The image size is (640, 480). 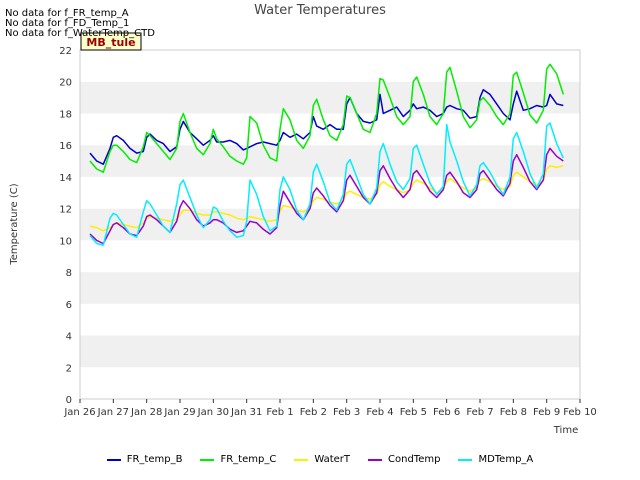 I want to click on legend-item: CondTemp, so click(x=404, y=459).